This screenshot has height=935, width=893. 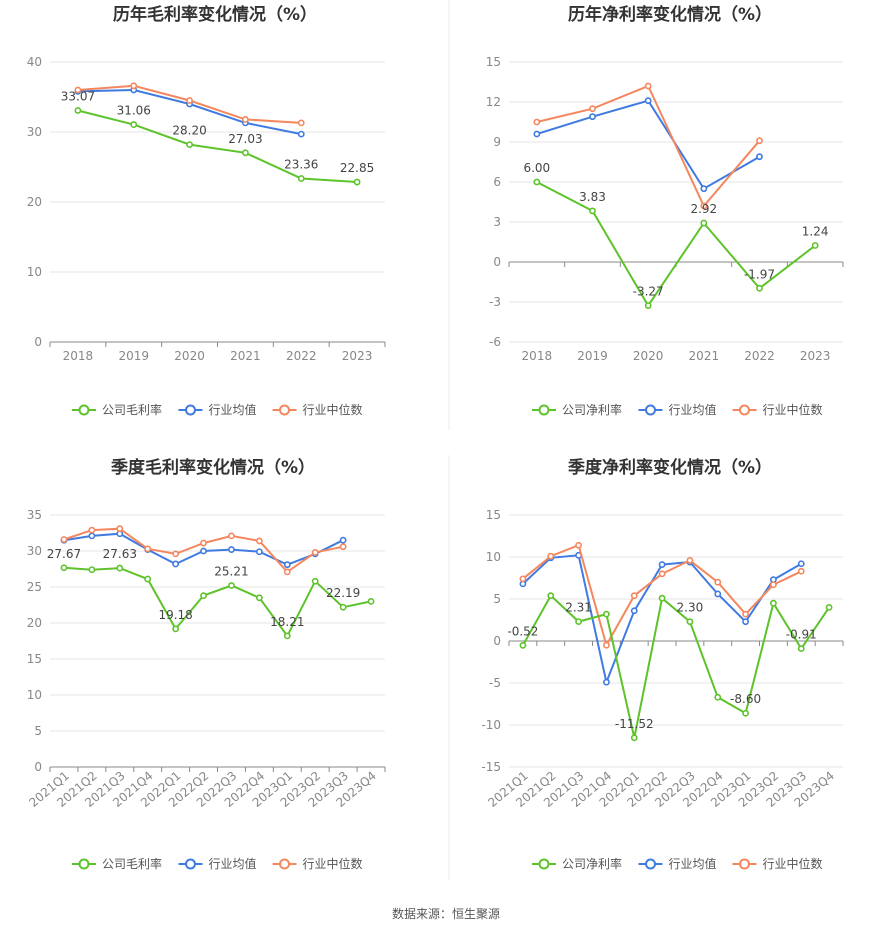 What do you see at coordinates (301, 164) in the screenshot?
I see `data-label: 23.36` at bounding box center [301, 164].